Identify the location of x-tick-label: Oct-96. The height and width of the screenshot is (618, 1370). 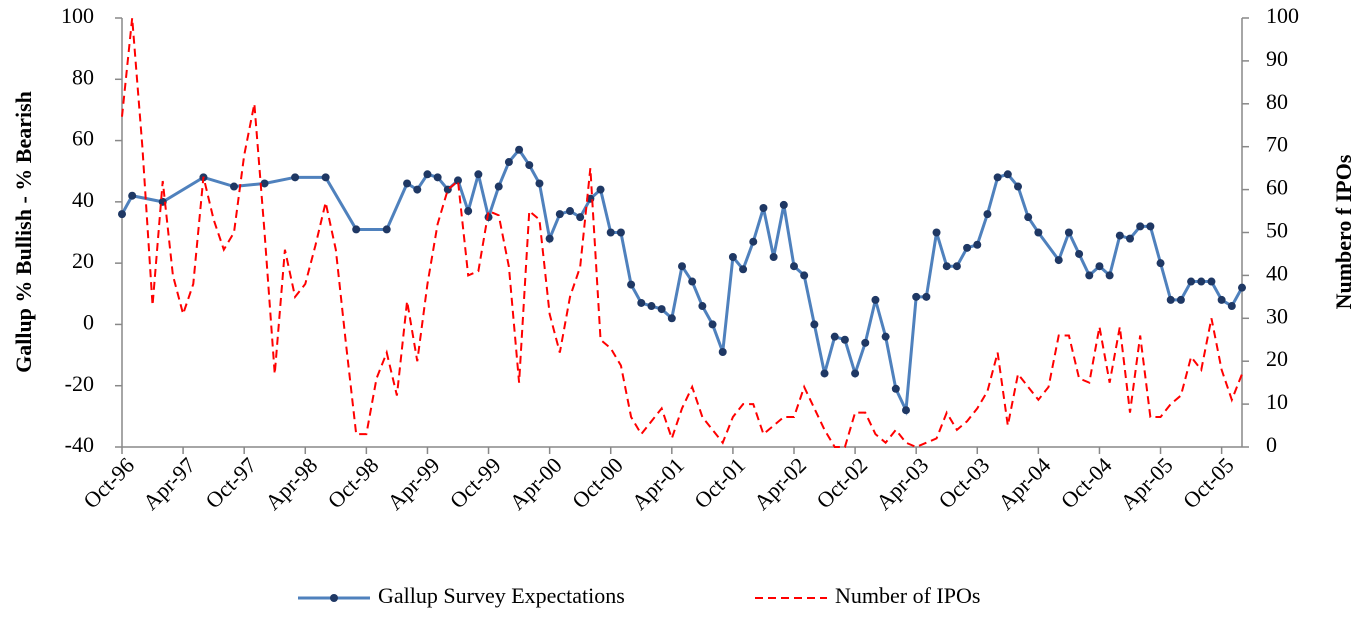
(108, 482).